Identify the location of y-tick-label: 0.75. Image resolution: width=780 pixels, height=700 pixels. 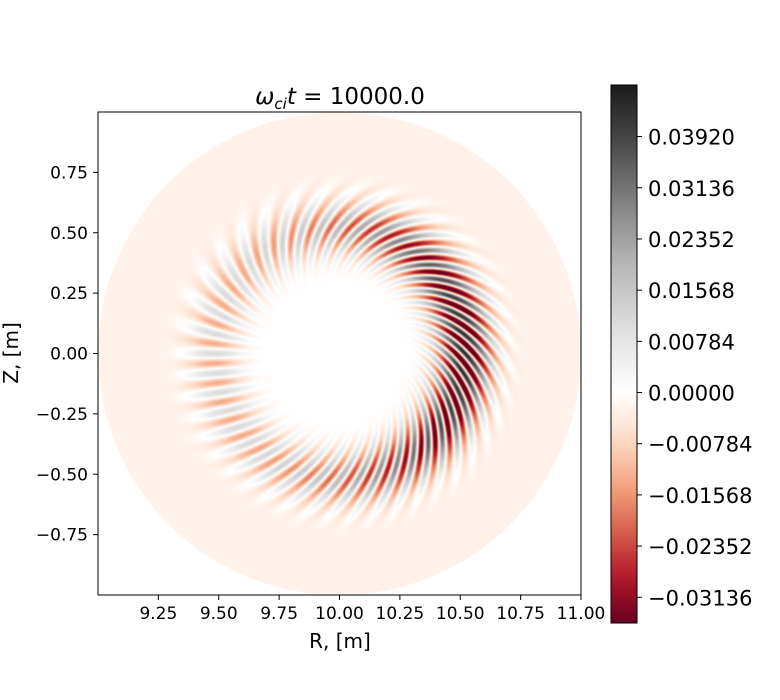
(69, 173).